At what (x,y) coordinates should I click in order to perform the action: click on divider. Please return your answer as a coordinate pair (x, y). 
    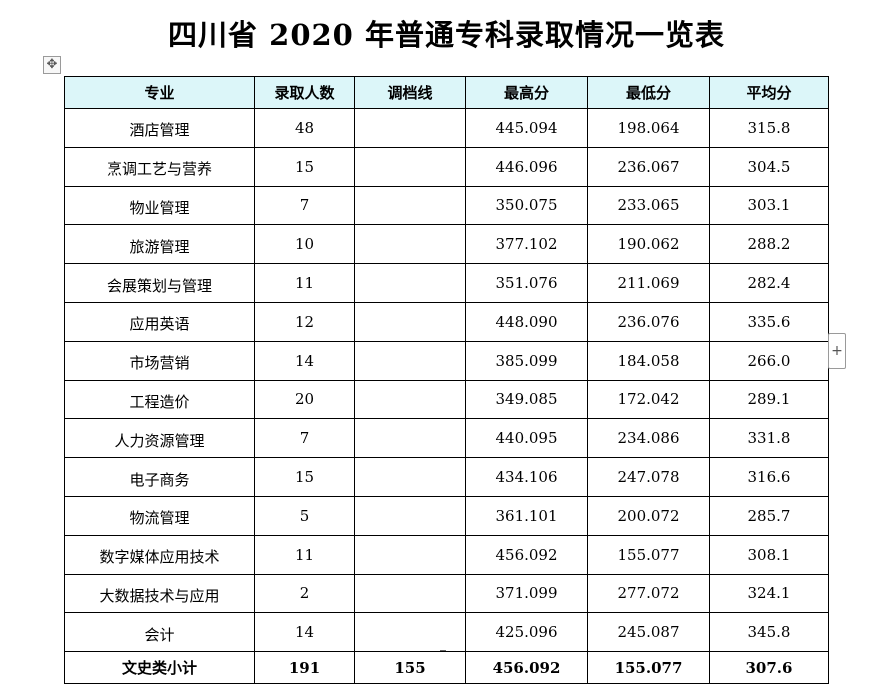
    Looking at the image, I should click on (443, 650).